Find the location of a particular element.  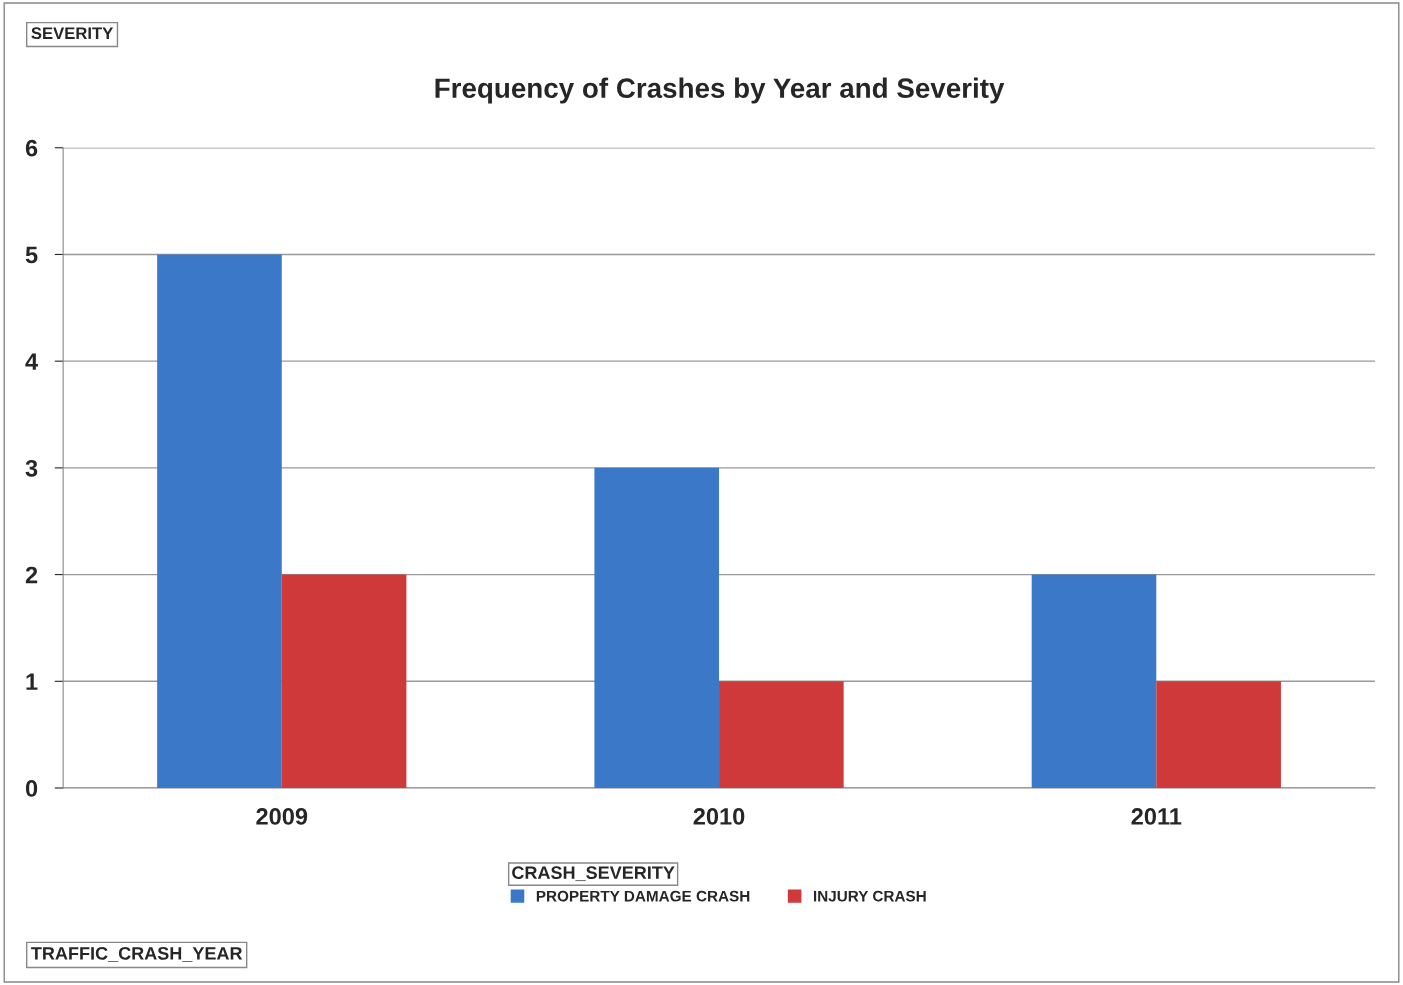

y-tick-label: 6 is located at coordinates (31, 148).